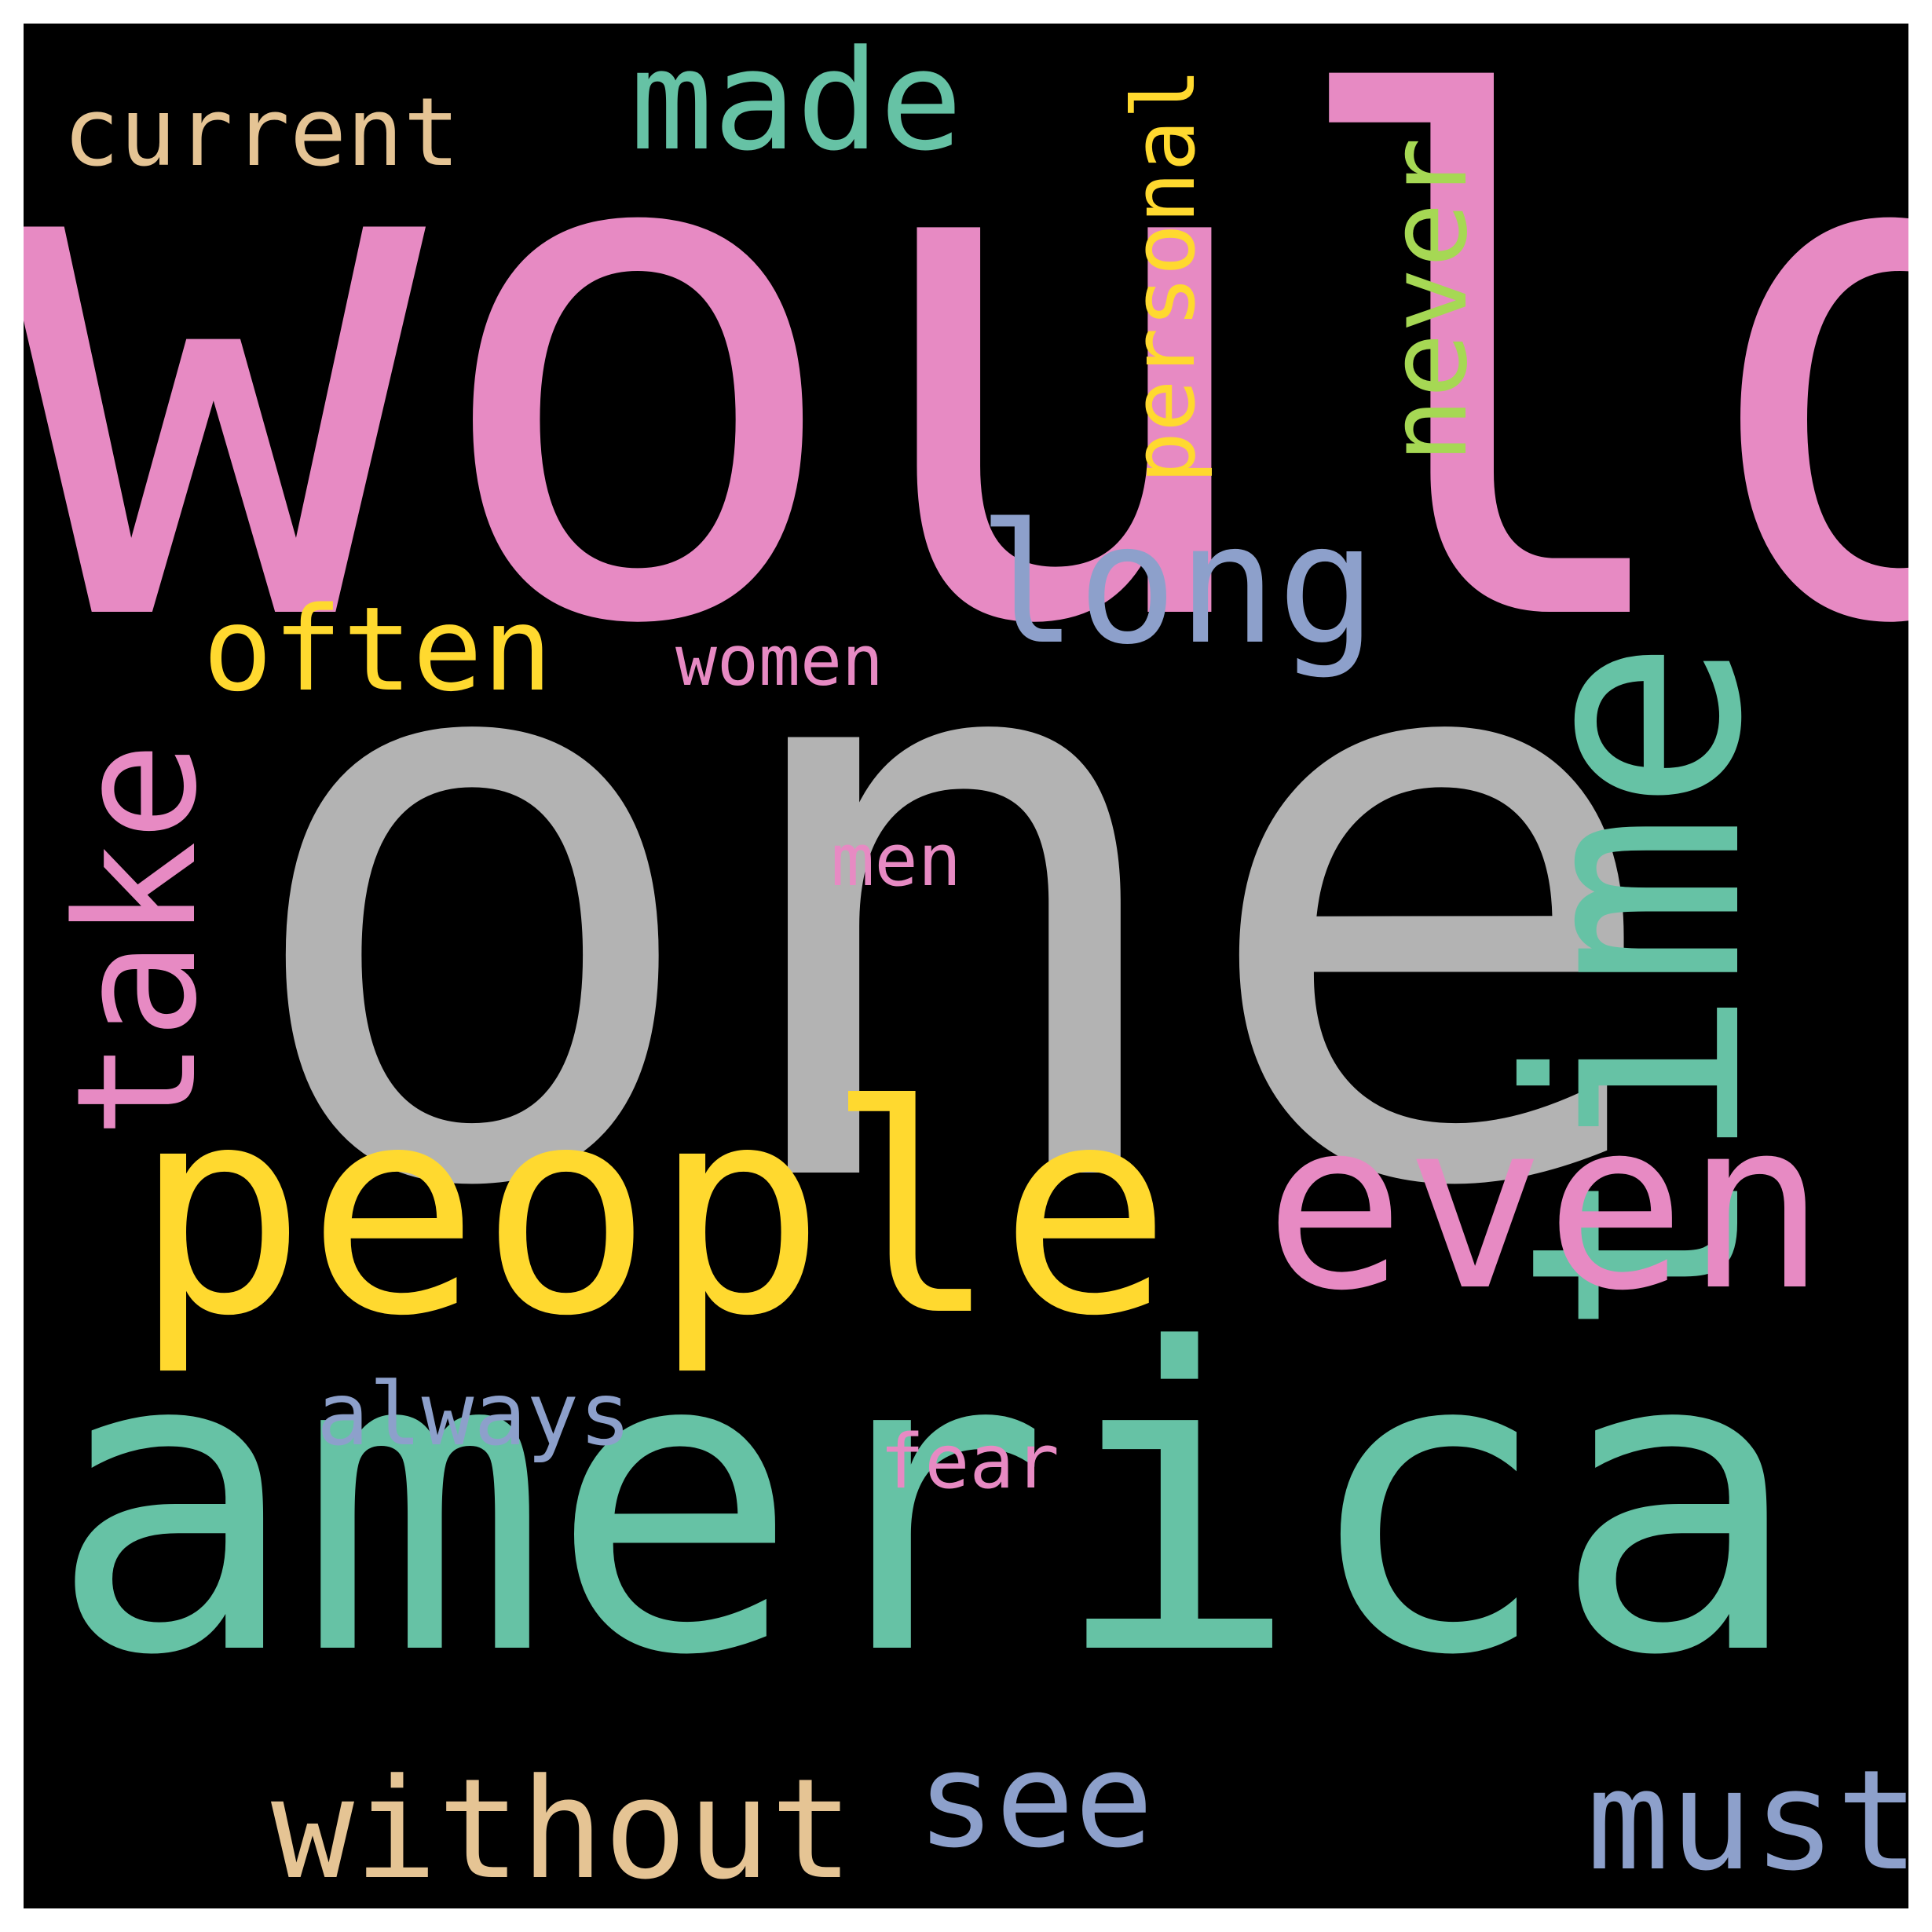 This screenshot has height=1932, width=1932. I want to click on word-take: take, so click(137, 940).